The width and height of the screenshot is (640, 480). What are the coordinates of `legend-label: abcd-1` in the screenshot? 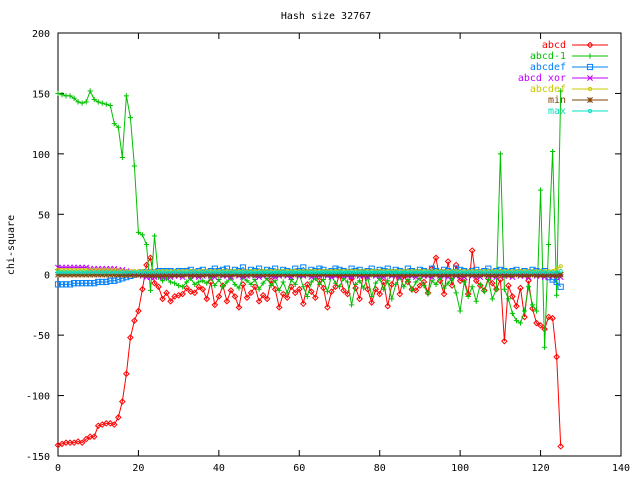 It's located at (548, 56).